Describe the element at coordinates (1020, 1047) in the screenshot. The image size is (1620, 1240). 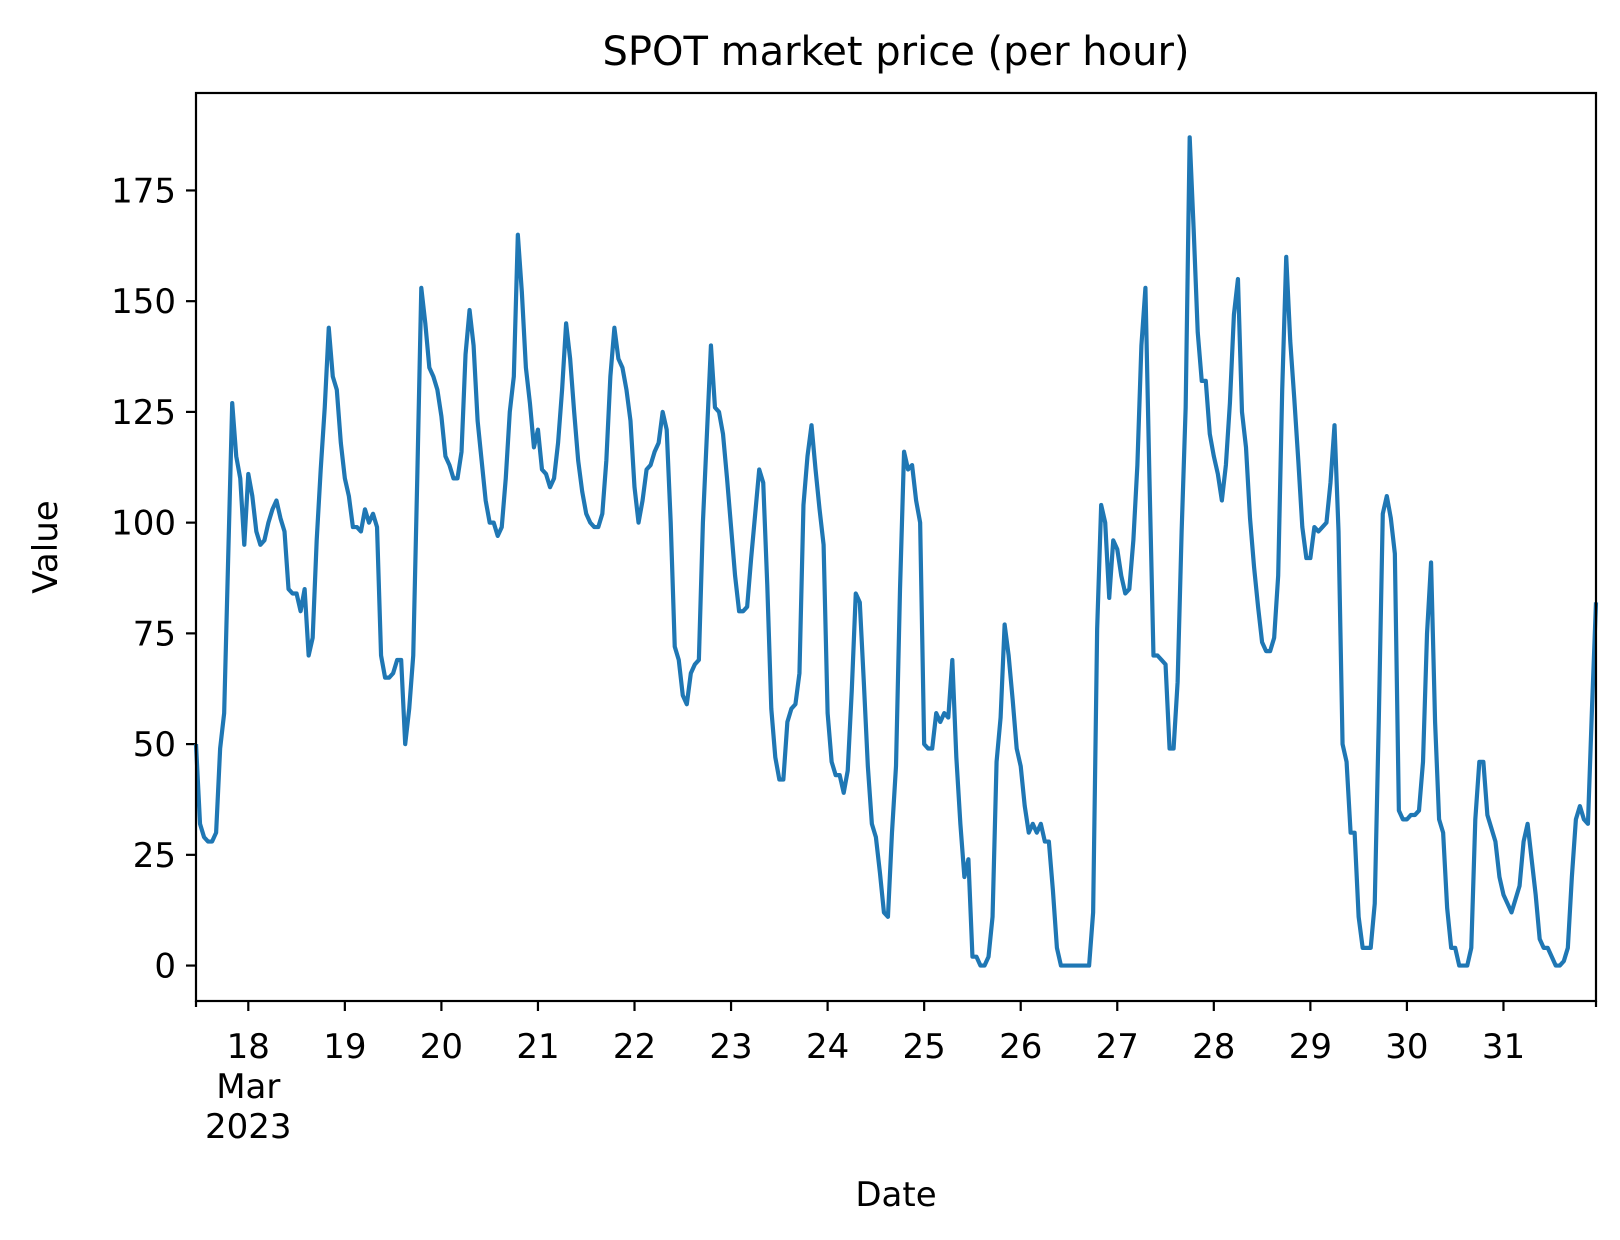
I see `x-tick-label: 26` at that location.